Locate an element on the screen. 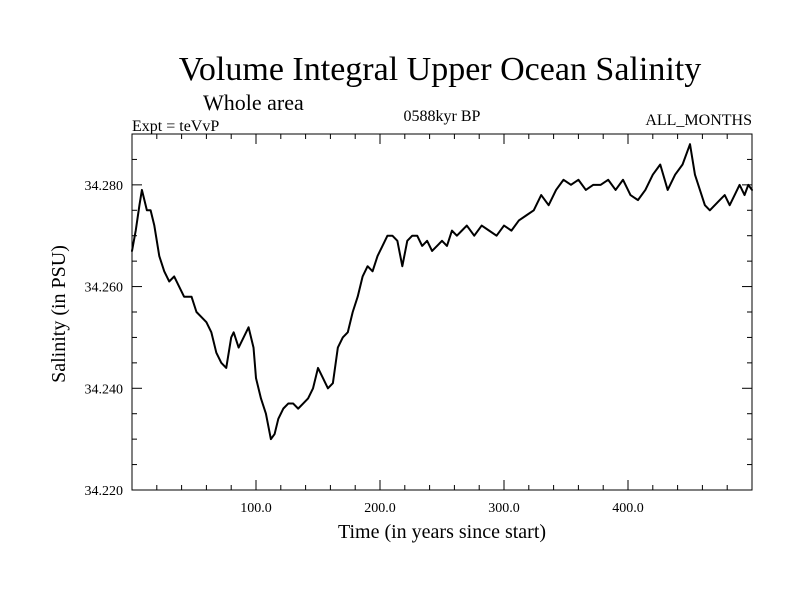 The image size is (800, 600). x-tick-label: 100.0 is located at coordinates (256, 508).